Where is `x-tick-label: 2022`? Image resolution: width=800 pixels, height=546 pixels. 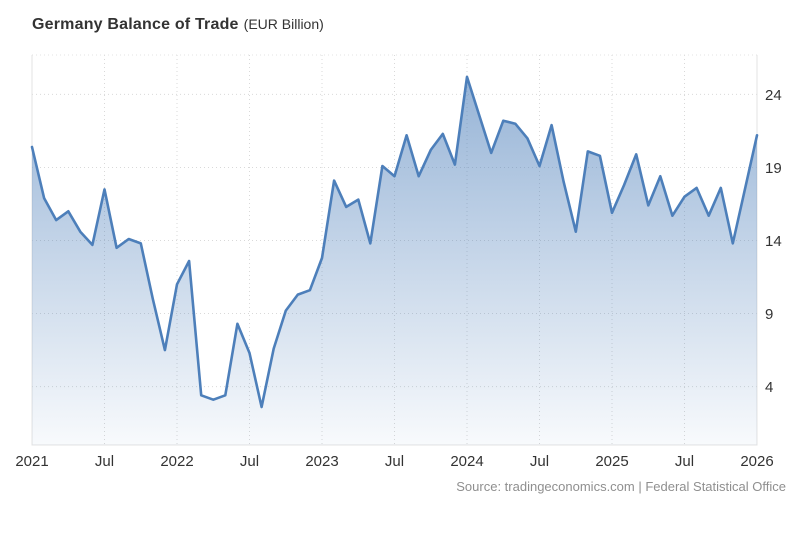 x-tick-label: 2022 is located at coordinates (176, 461).